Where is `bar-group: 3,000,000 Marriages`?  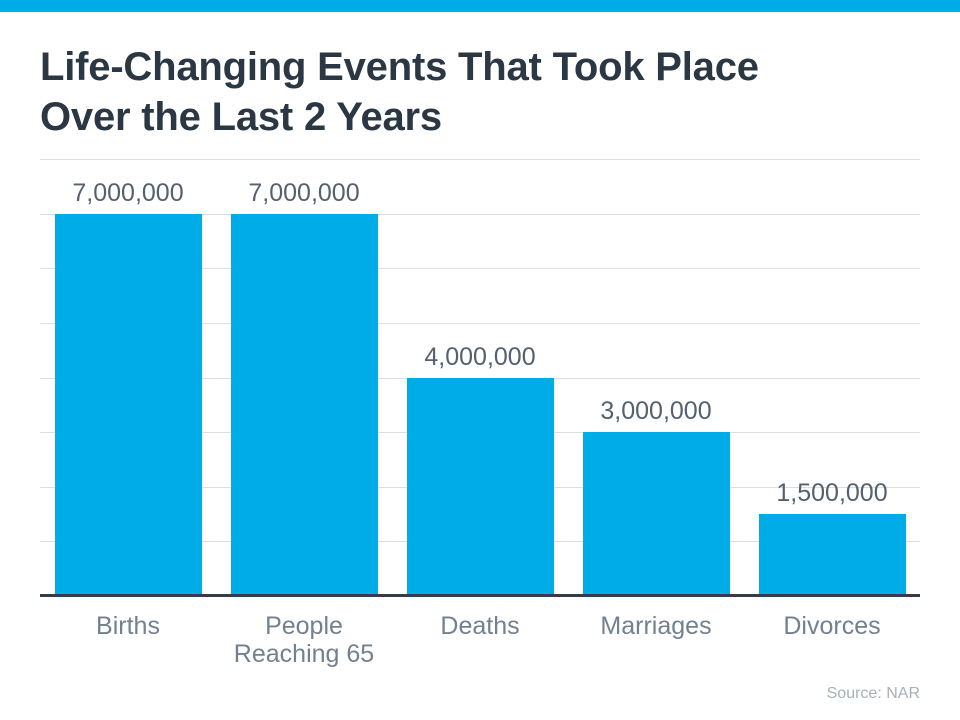
bar-group: 3,000,000 Marriages is located at coordinates (656, 399).